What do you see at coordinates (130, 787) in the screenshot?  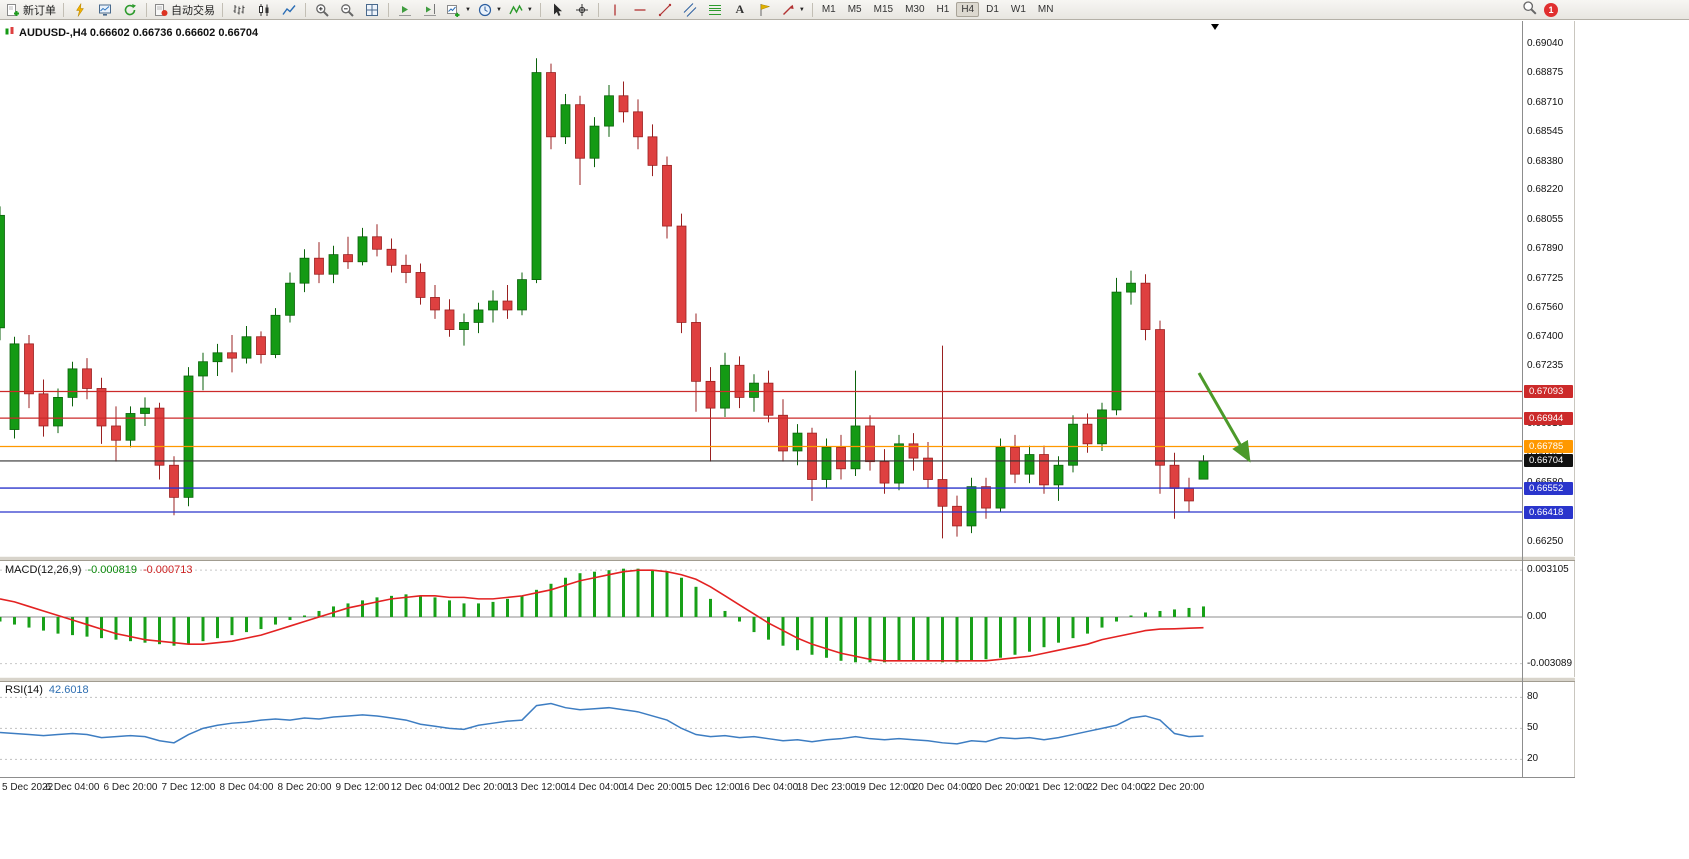 I see `time-axis-label: 6 Dec 20:00` at bounding box center [130, 787].